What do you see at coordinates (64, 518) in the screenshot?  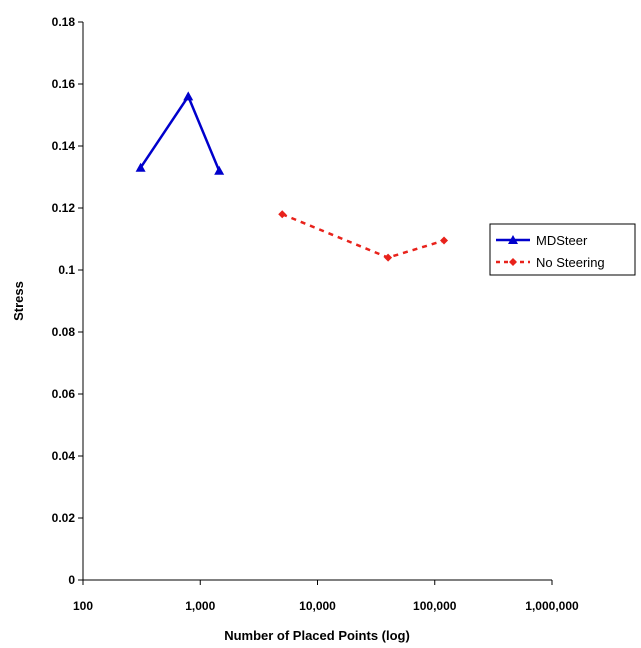 I see `y-tick-label: 0.02` at bounding box center [64, 518].